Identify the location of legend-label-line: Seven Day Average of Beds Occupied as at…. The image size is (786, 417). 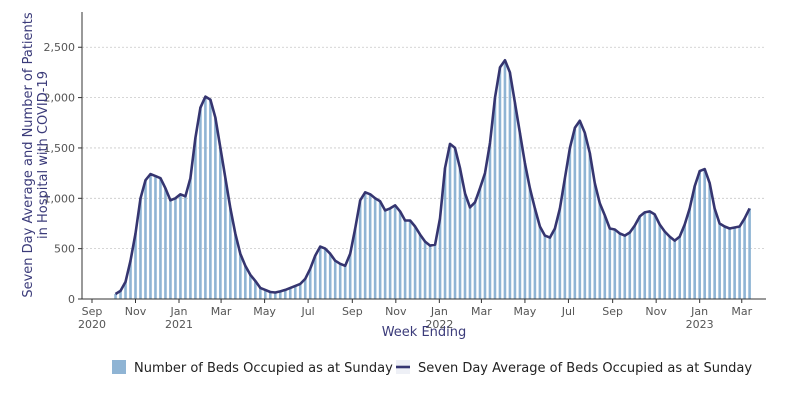
(585, 368).